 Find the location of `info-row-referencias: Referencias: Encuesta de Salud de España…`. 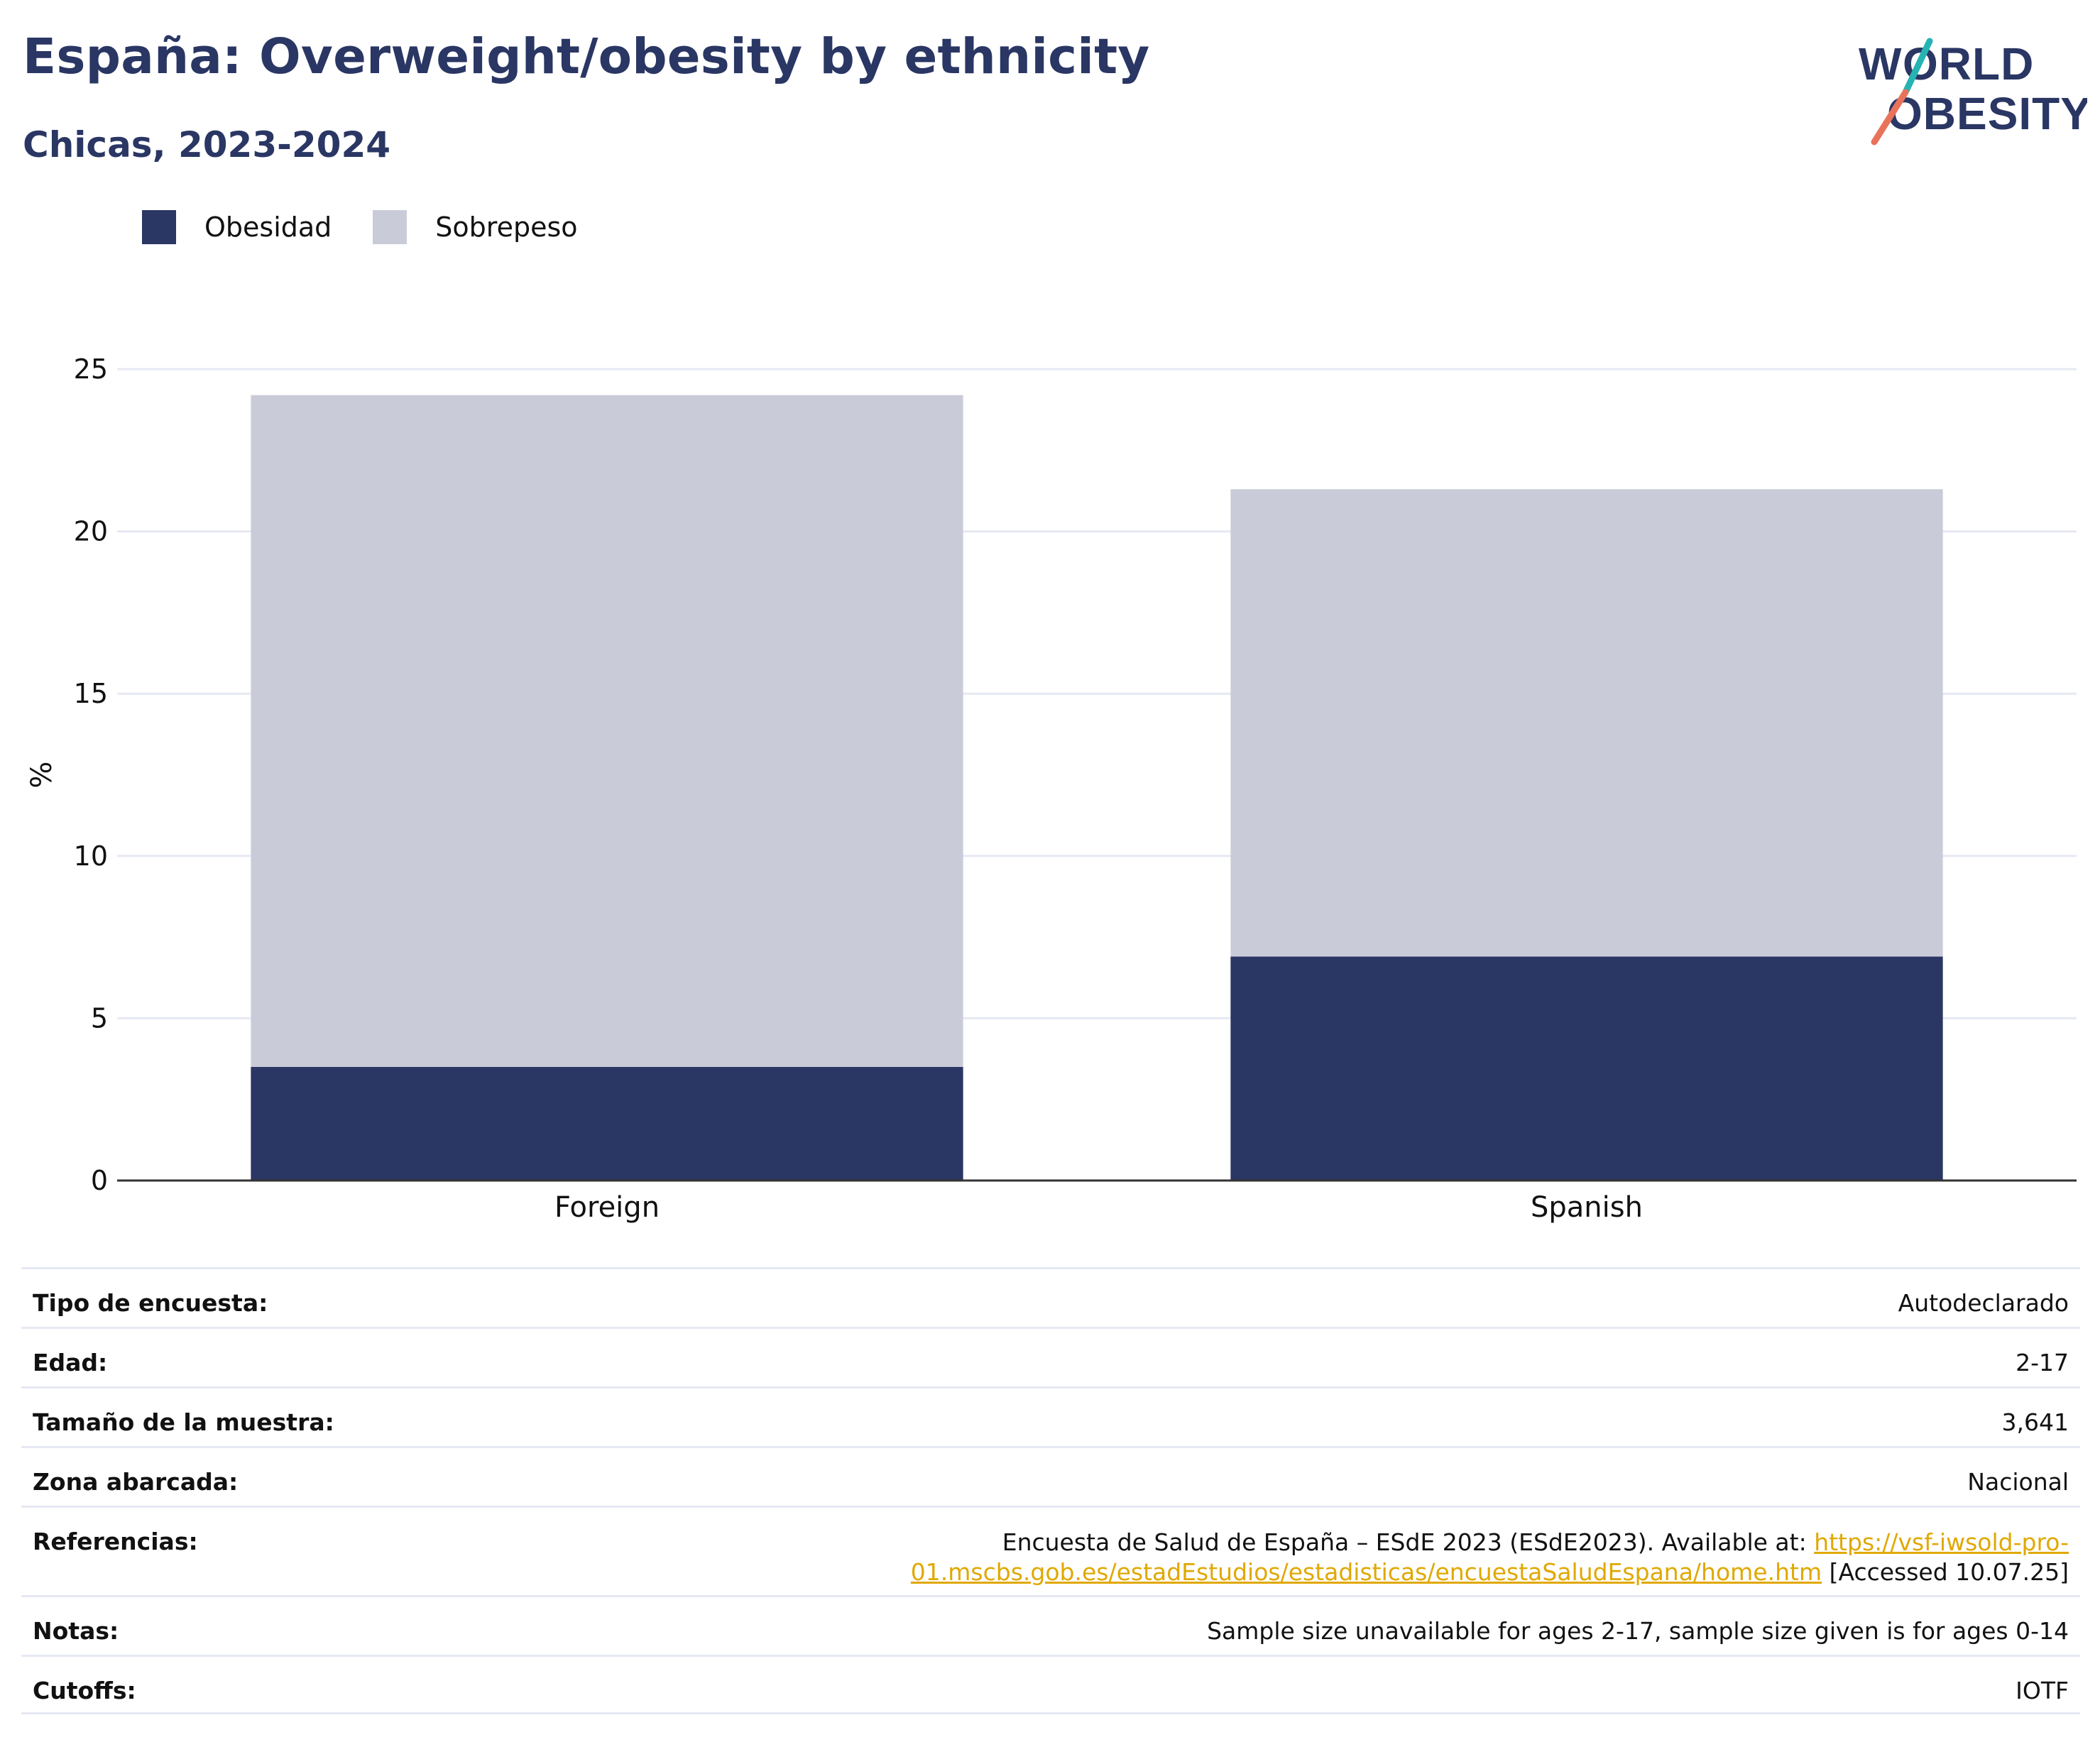

info-row-referencias: Referencias: Encuesta de Salud de España… is located at coordinates (1050, 1550).